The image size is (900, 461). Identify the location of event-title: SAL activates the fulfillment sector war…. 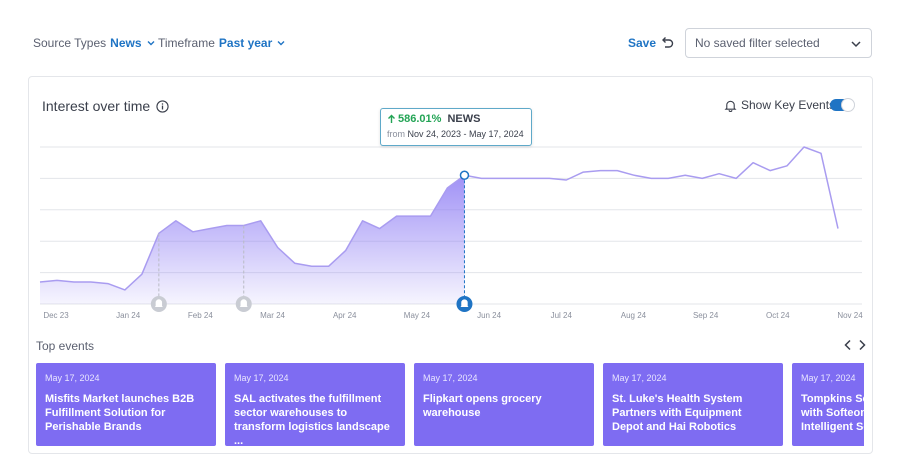
(312, 419).